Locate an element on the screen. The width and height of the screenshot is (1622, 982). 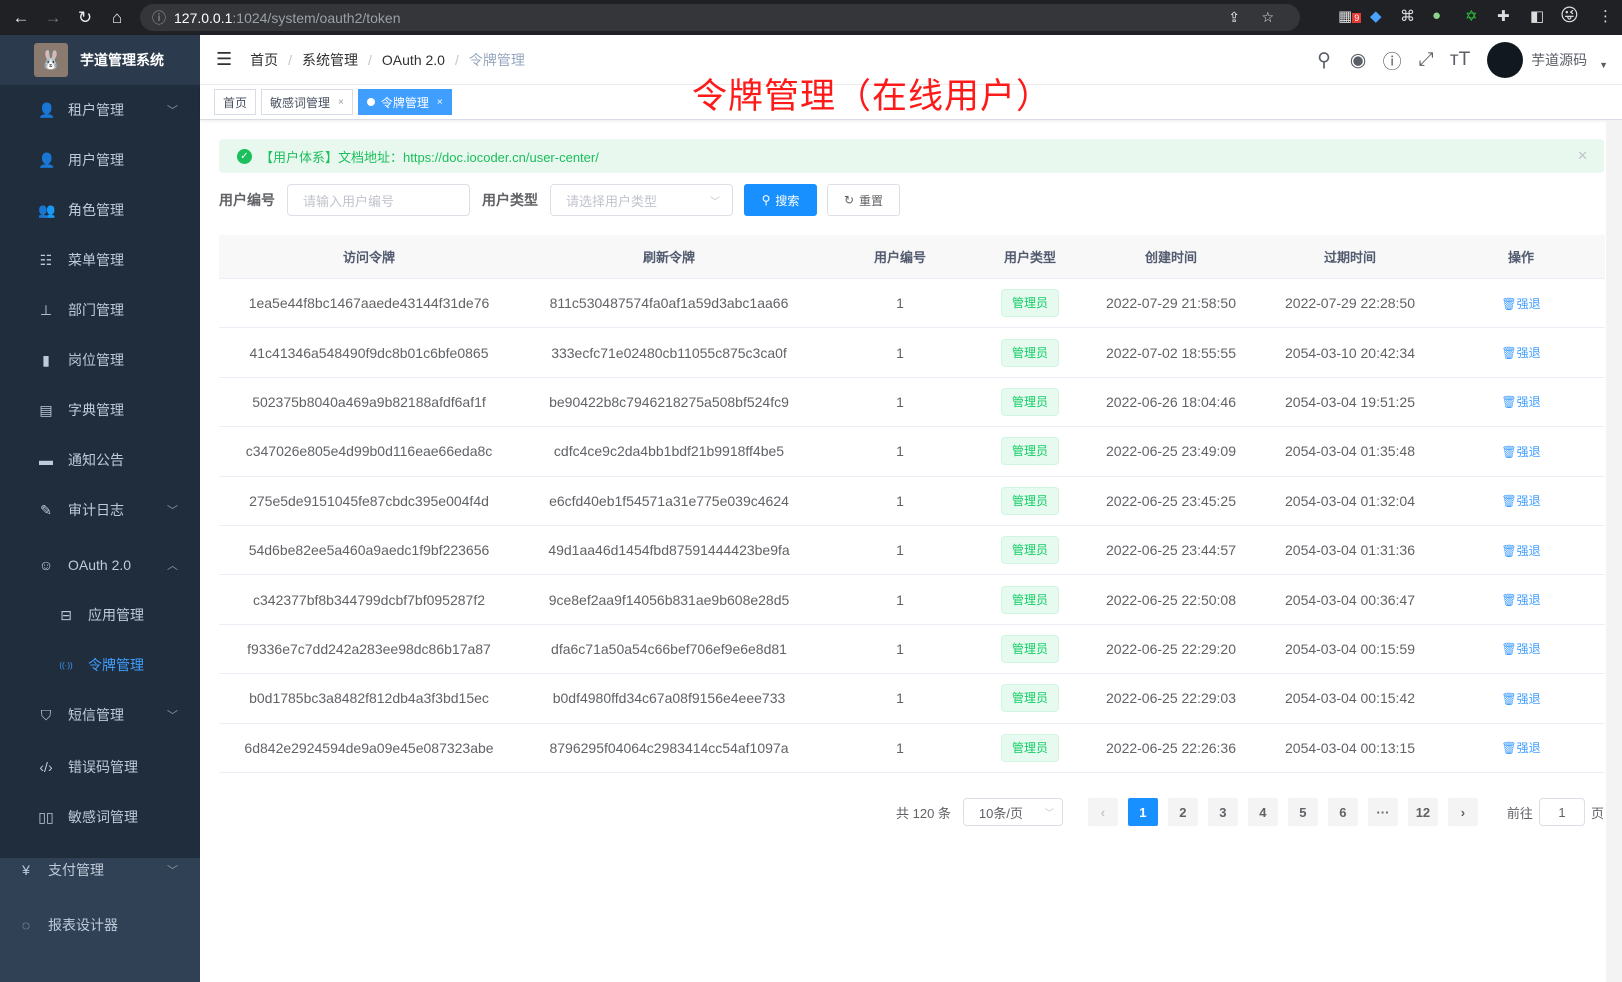
search-icon: ⚲ is located at coordinates (1324, 60).